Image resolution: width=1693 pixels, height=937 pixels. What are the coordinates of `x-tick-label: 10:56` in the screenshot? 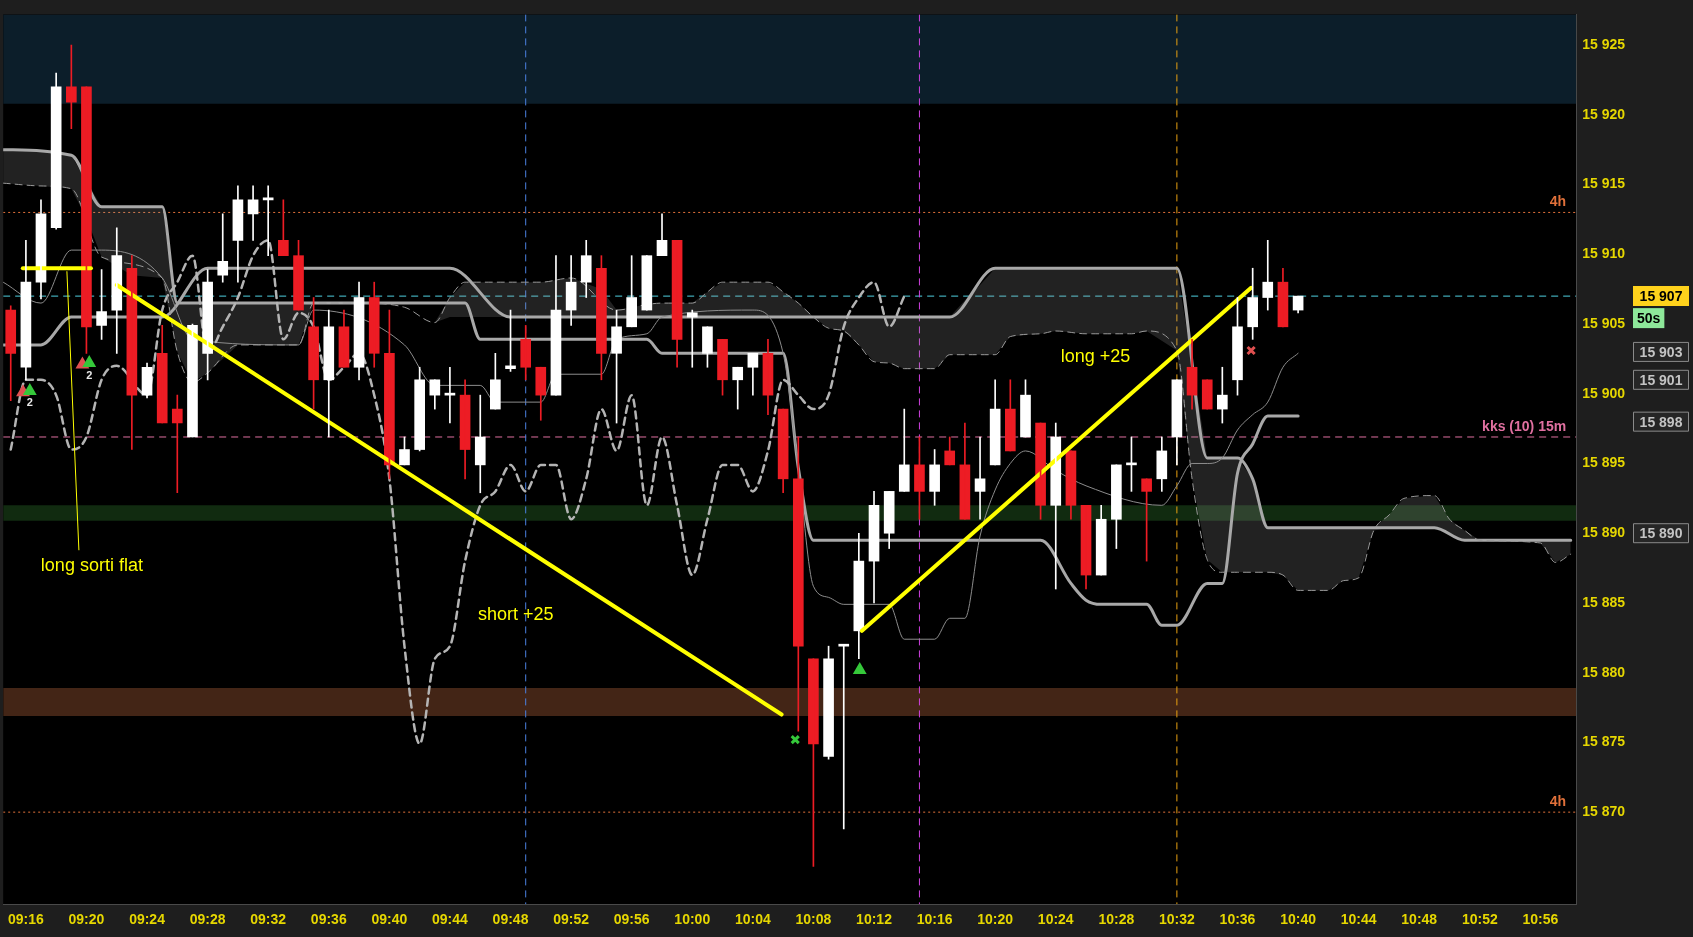 It's located at (1540, 919).